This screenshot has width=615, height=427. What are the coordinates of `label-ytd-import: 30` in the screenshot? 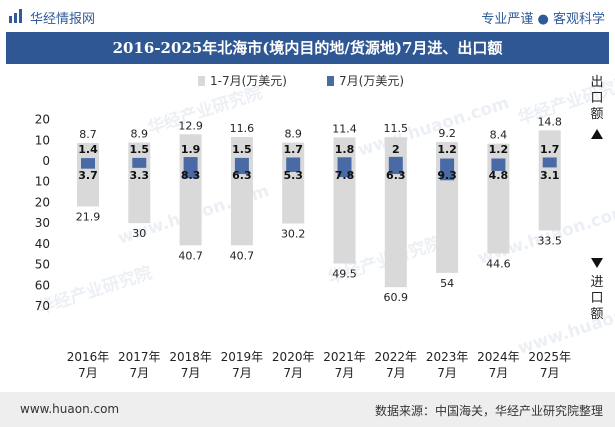 It's located at (139, 233).